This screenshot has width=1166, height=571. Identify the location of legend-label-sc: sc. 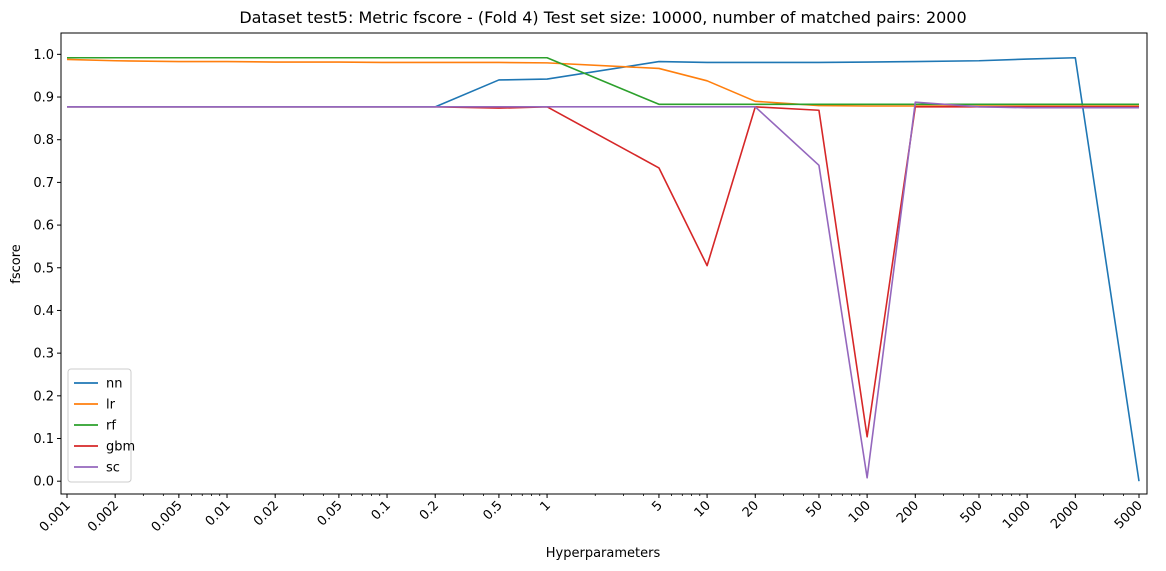
(113, 468).